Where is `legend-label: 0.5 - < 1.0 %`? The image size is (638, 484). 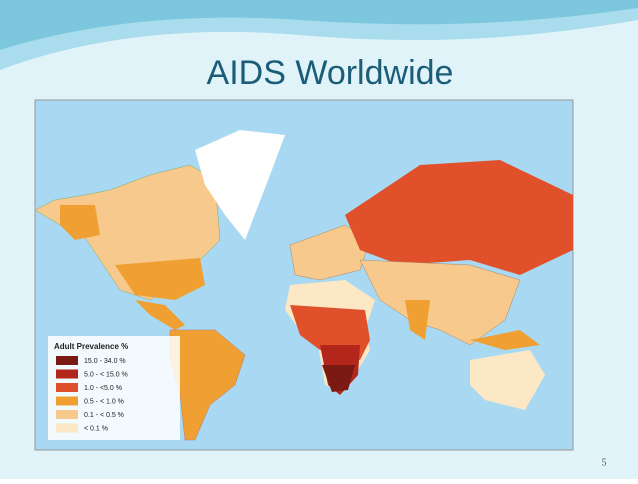 legend-label: 0.5 - < 1.0 % is located at coordinates (104, 401).